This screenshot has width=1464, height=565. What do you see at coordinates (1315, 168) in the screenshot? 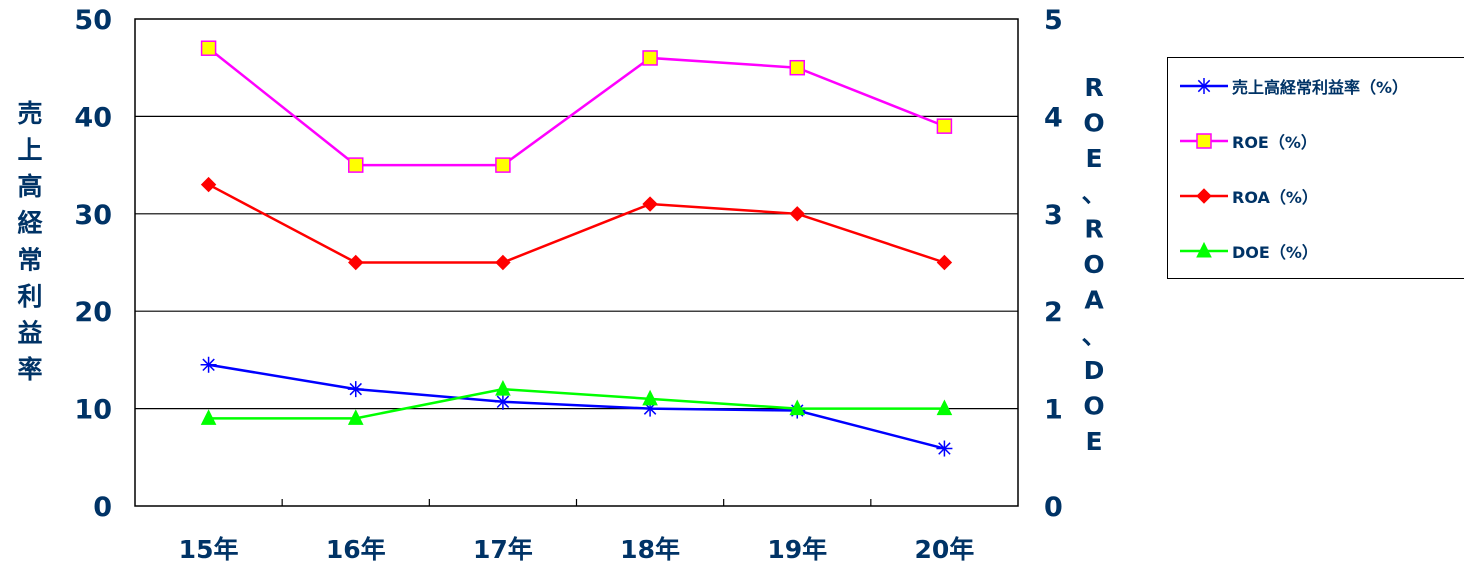
I see `legend: 売上高経常利益率（%） ROE（%） ROA（%） DOE（%）` at bounding box center [1315, 168].